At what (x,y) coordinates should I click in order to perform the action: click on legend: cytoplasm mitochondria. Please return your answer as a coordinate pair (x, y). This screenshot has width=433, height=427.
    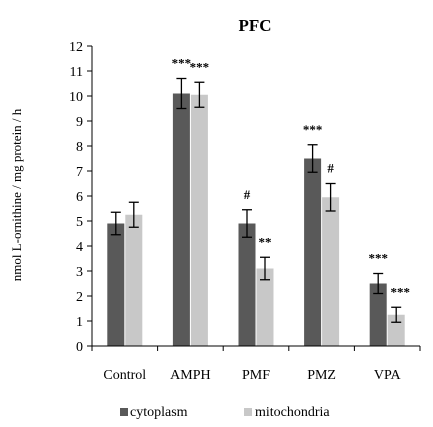
    Looking at the image, I should click on (225, 412).